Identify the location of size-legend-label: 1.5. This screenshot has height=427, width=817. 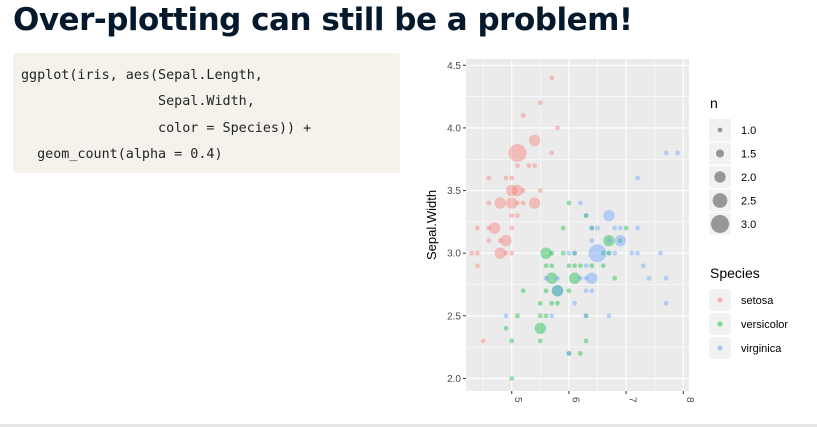
(748, 155).